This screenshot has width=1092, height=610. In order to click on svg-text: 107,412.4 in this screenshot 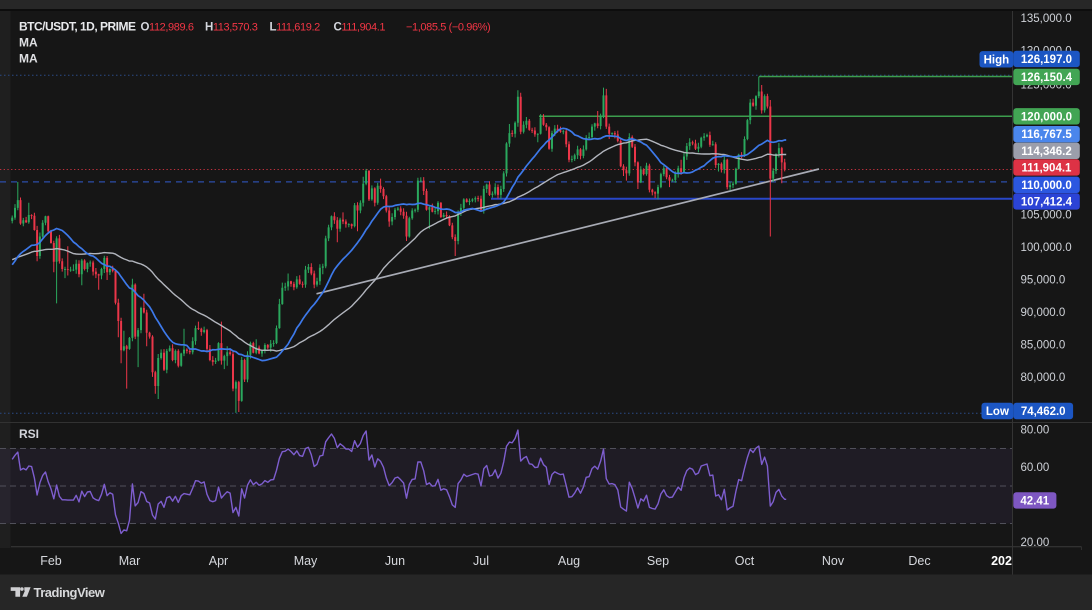, I will do `click(1047, 202)`.